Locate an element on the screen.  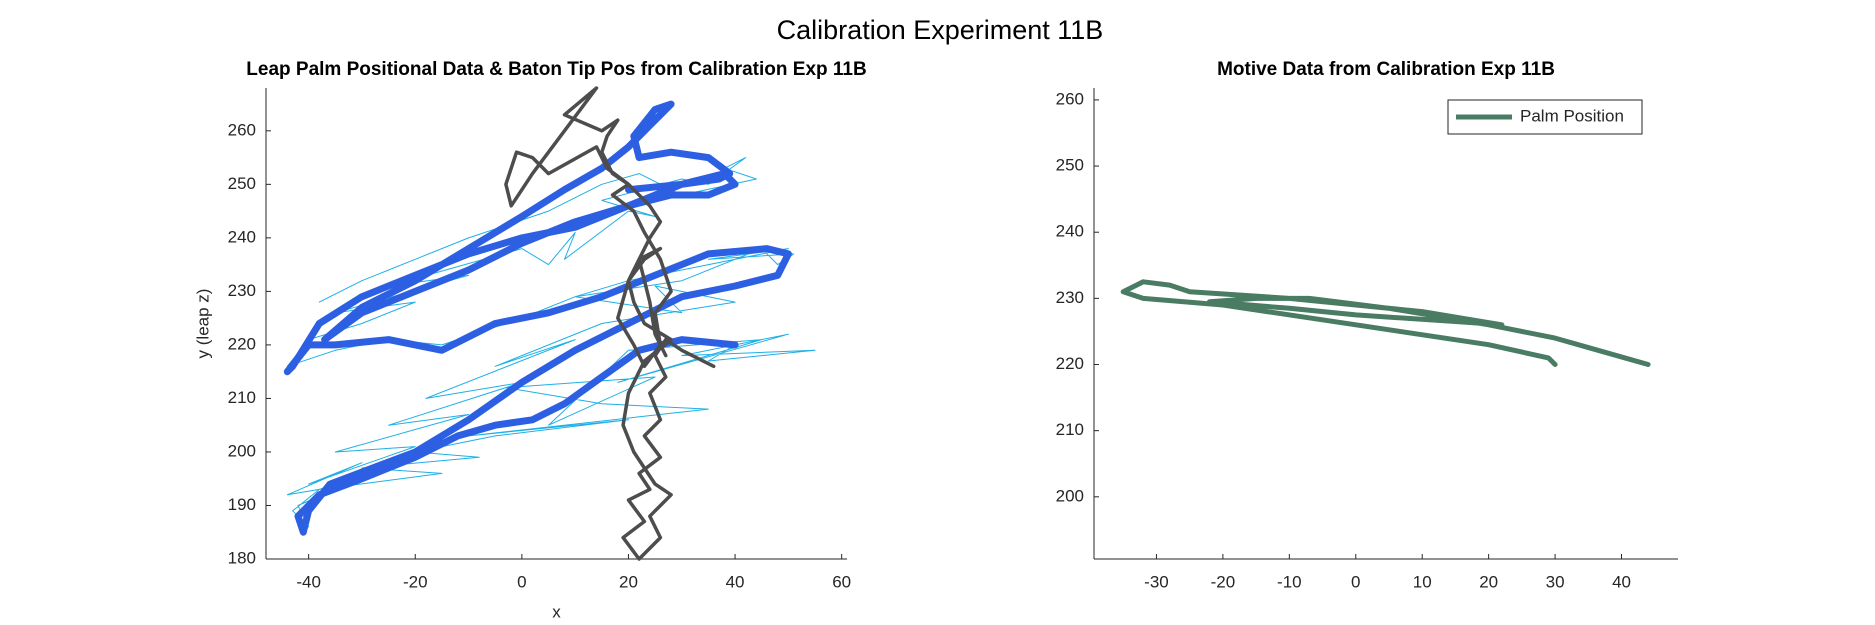
y-axis-label: y (leap z) is located at coordinates (202, 324).